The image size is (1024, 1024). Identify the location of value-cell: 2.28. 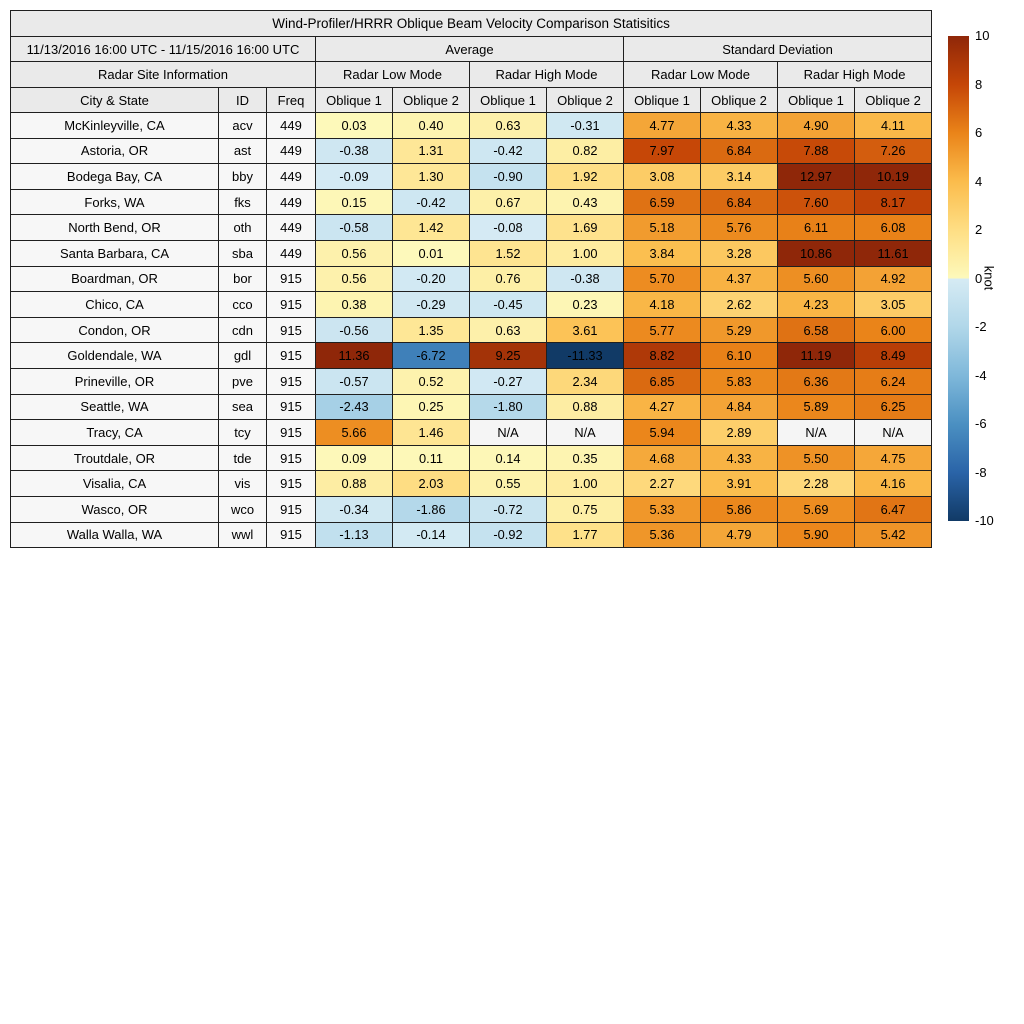
(816, 483).